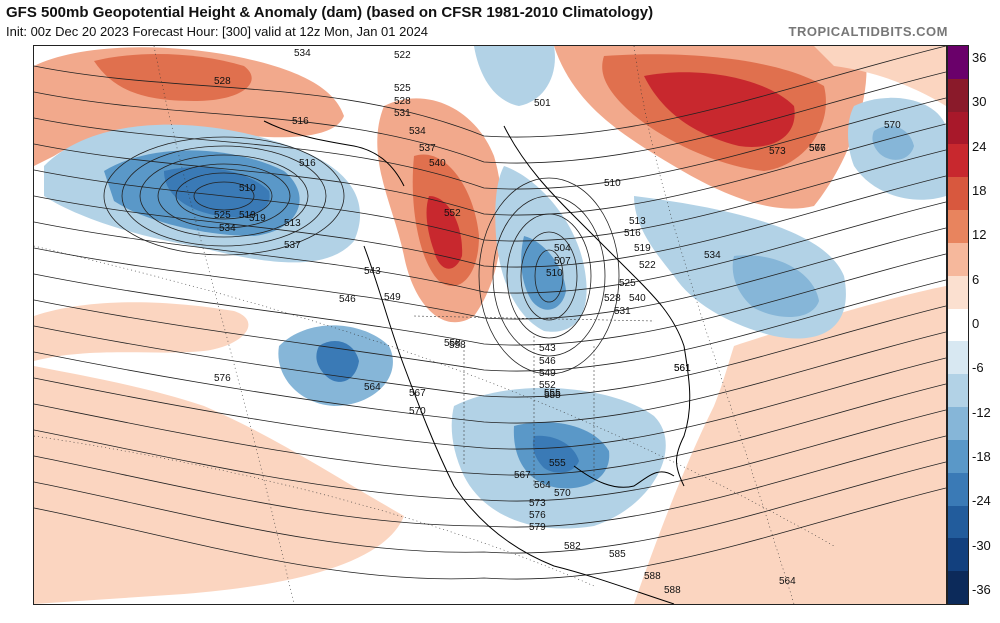  What do you see at coordinates (537, 527) in the screenshot?
I see `contour-label: 579` at bounding box center [537, 527].